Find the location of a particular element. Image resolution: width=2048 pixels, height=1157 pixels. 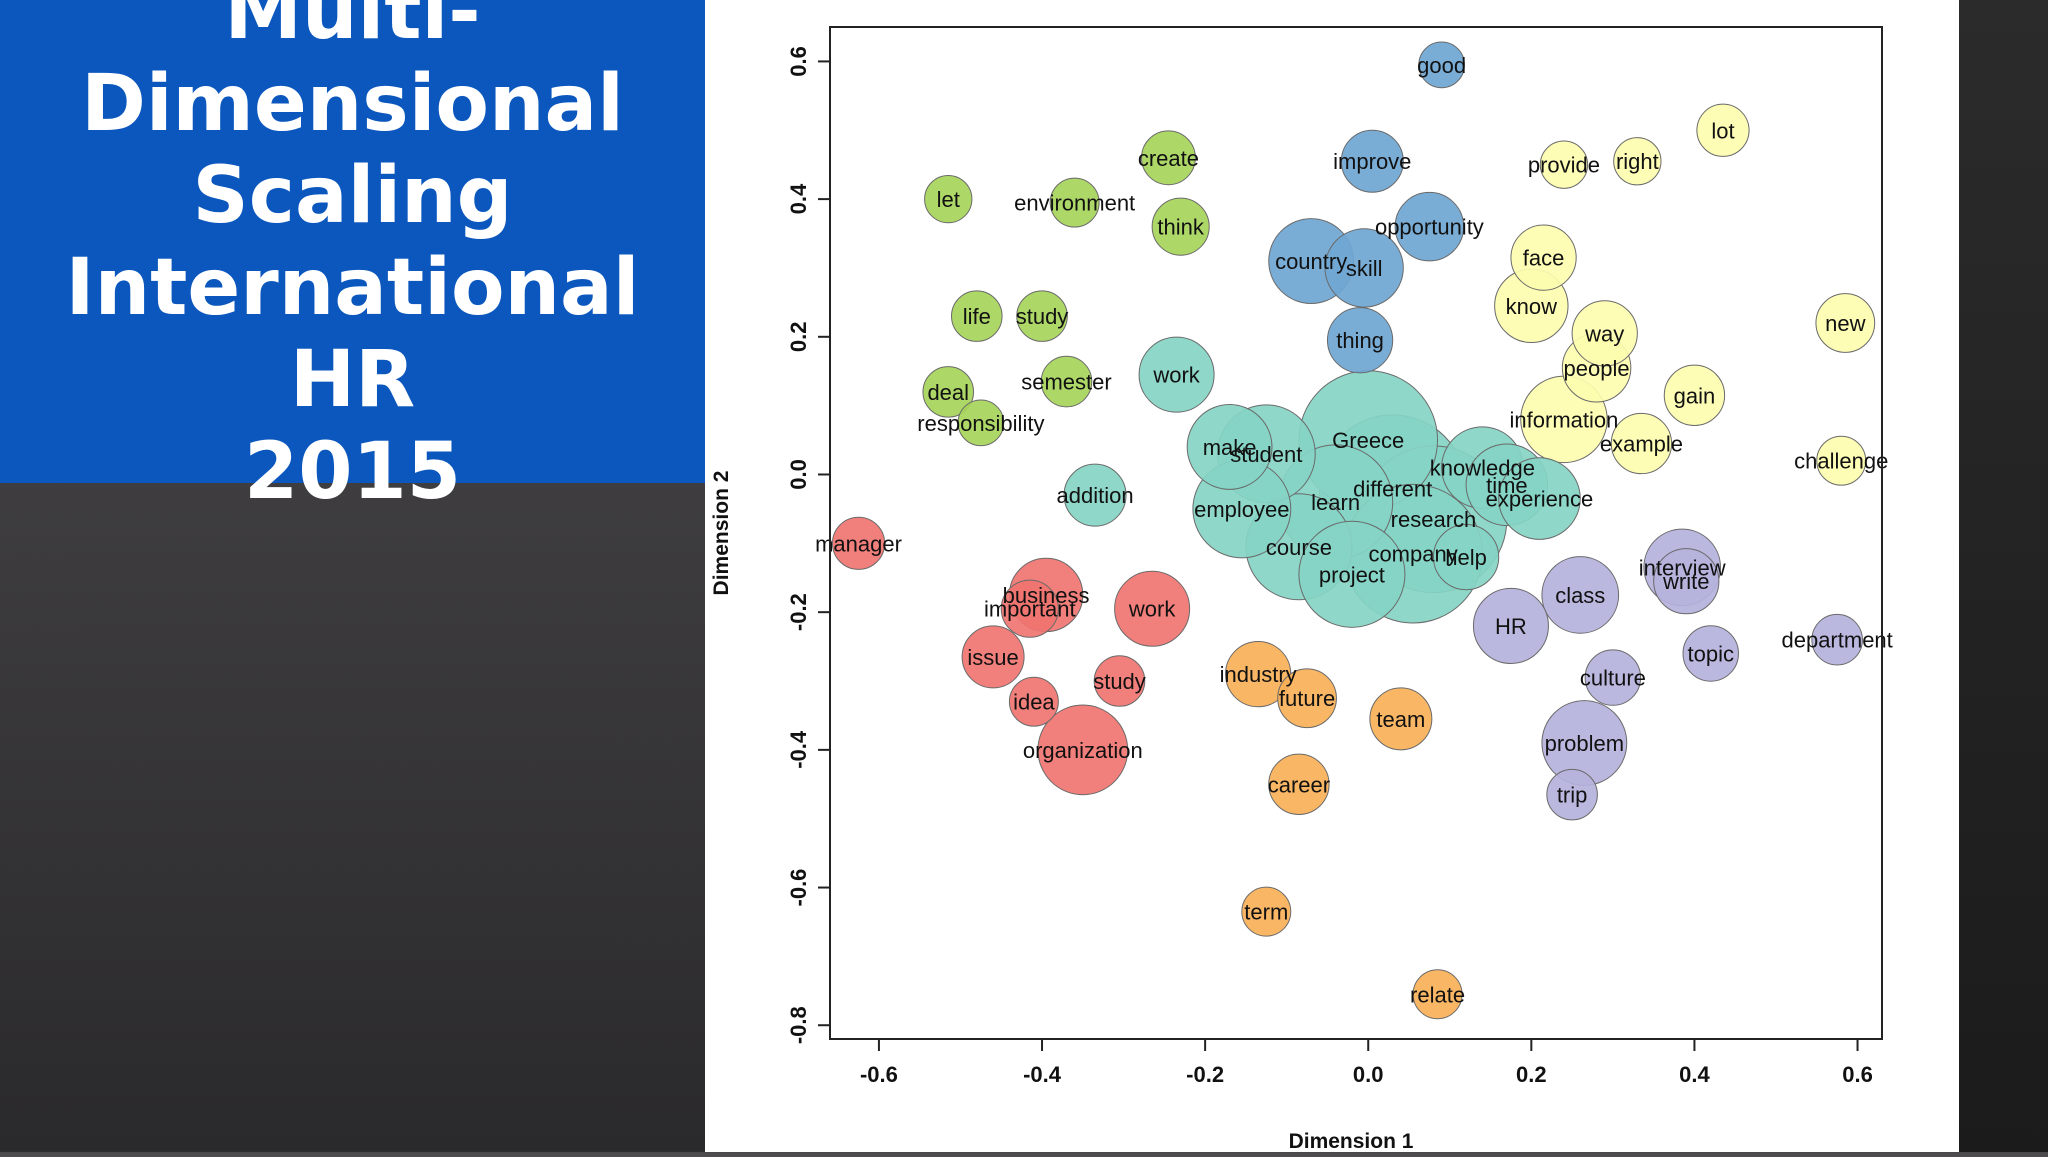

bubble-trip is located at coordinates (1572, 794).